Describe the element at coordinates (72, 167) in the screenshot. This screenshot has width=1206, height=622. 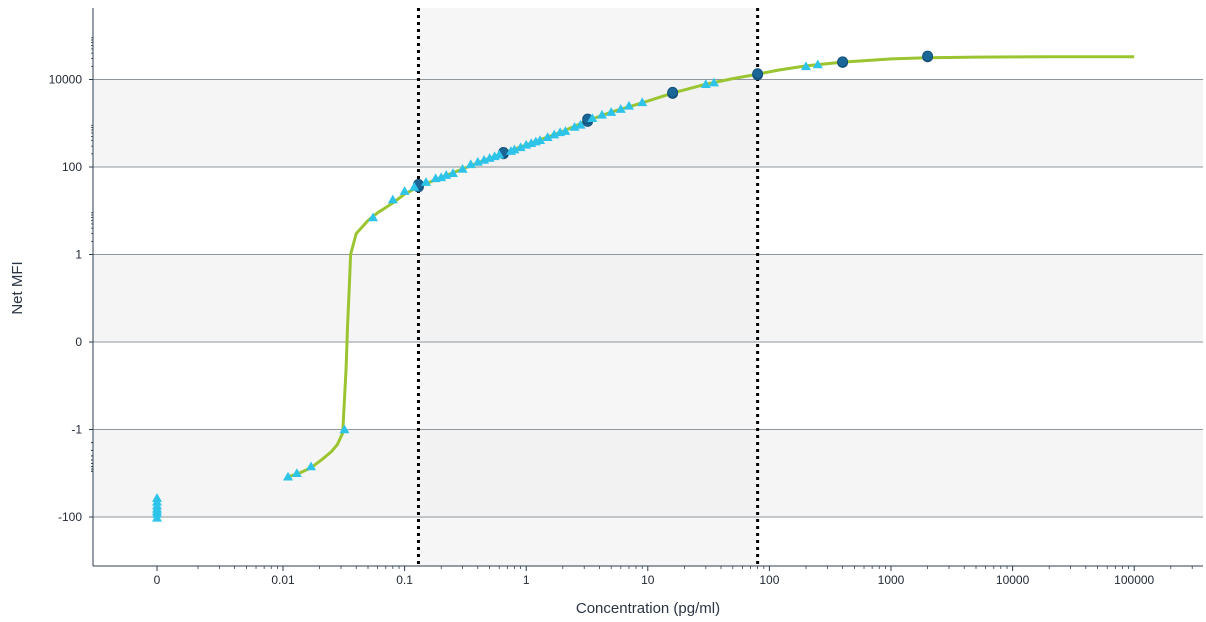
I see `y-tick-label: 100` at that location.